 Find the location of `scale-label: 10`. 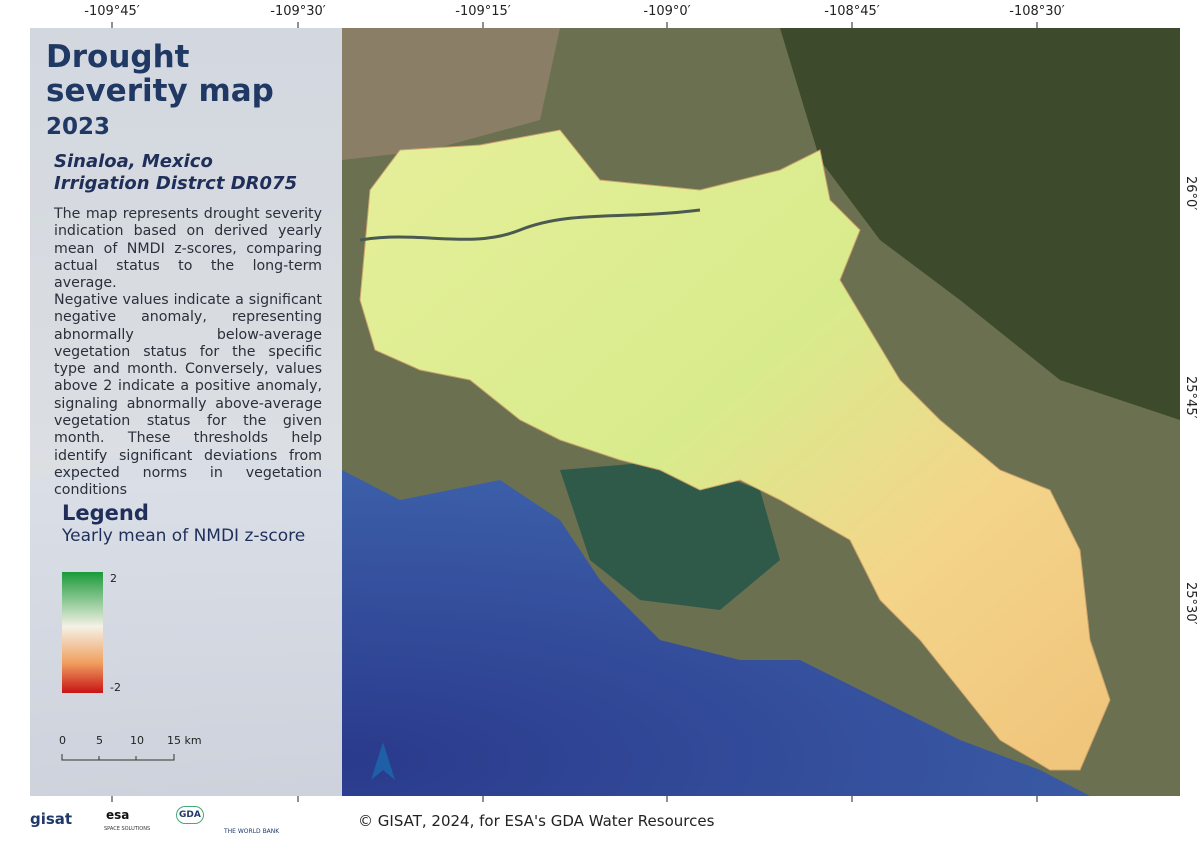

scale-label: 10 is located at coordinates (137, 740).